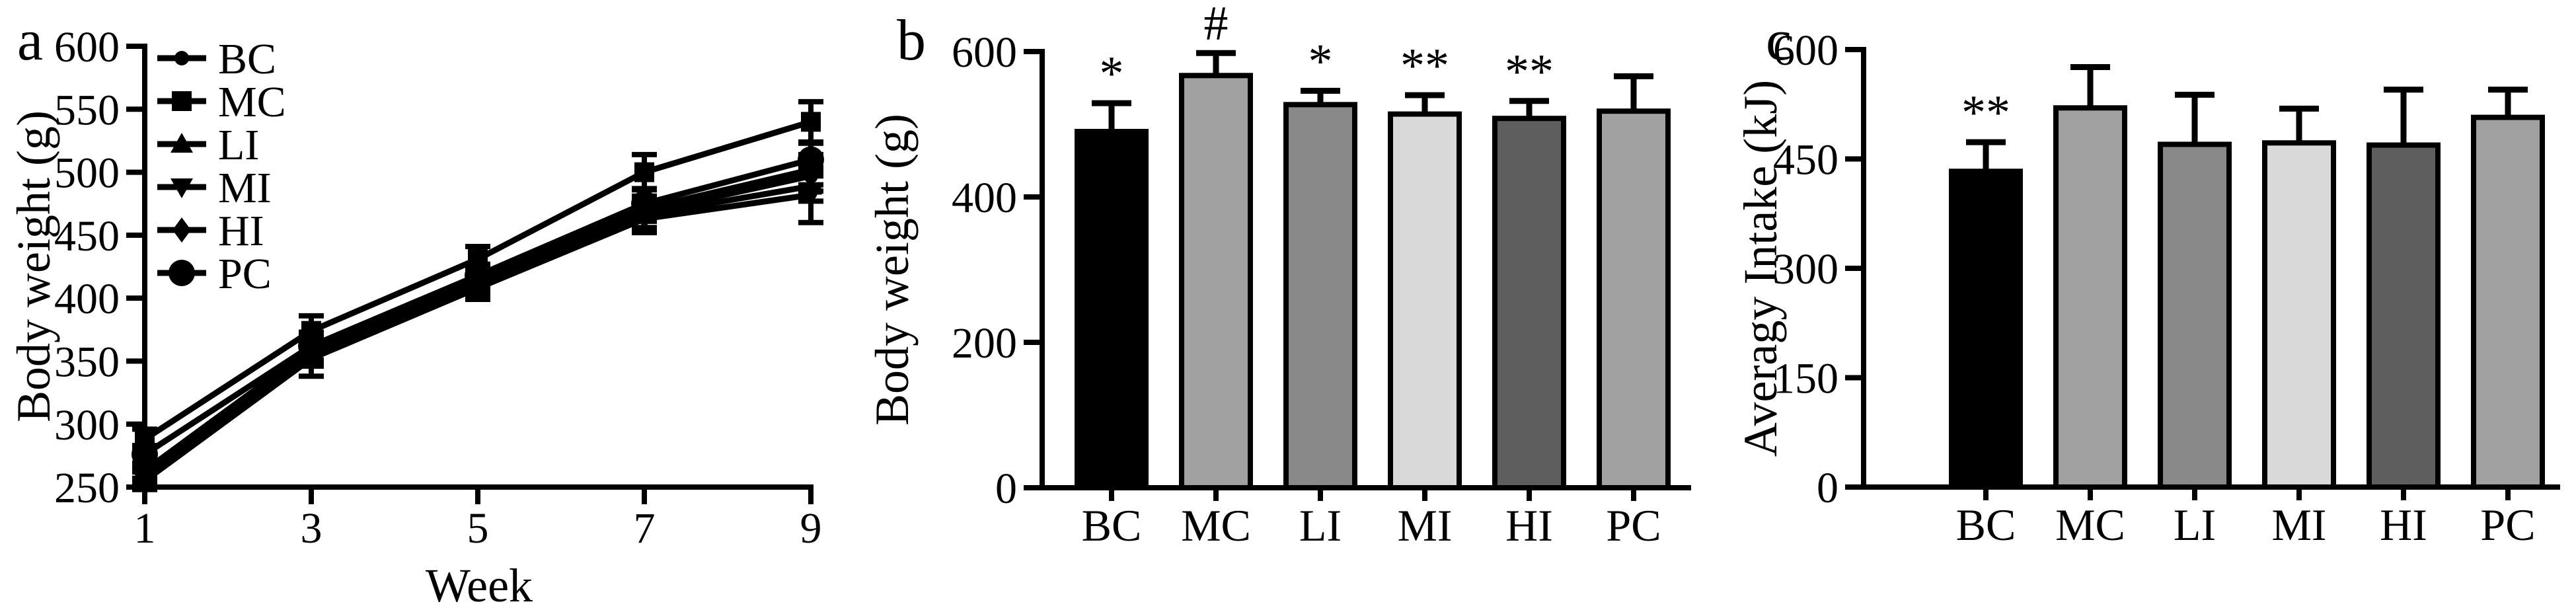 The height and width of the screenshot is (610, 2576). What do you see at coordinates (31, 41) in the screenshot?
I see `panel-letter-a: a` at bounding box center [31, 41].